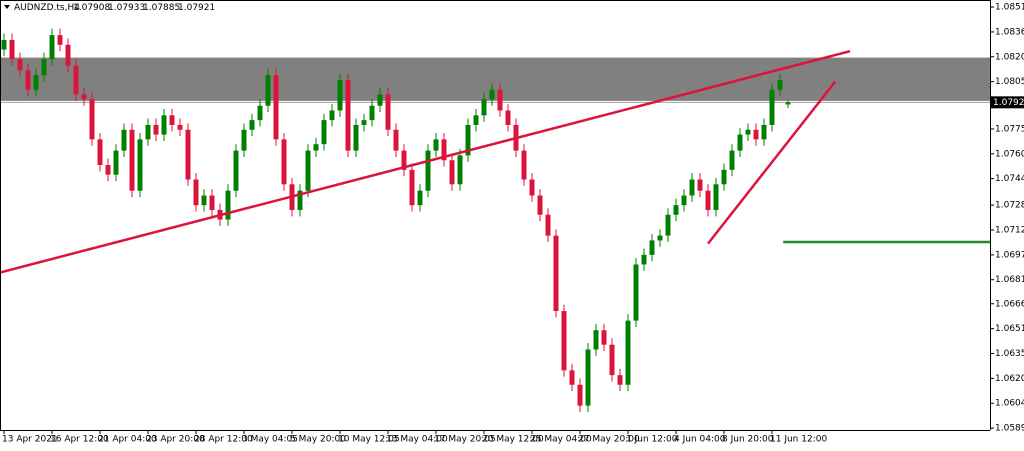  What do you see at coordinates (1009, 329) in the screenshot?
I see `y-tick-label: 1.06510` at bounding box center [1009, 329].